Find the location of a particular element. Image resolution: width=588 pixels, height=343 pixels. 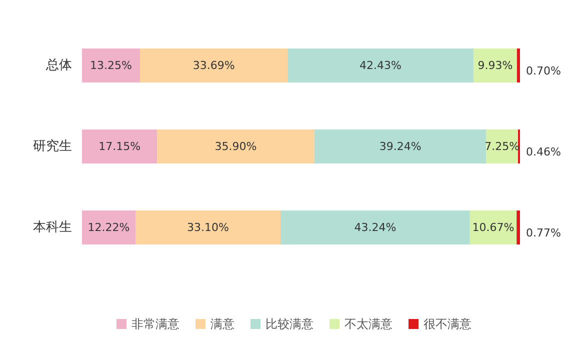

data-label: 33.69% is located at coordinates (213, 65).